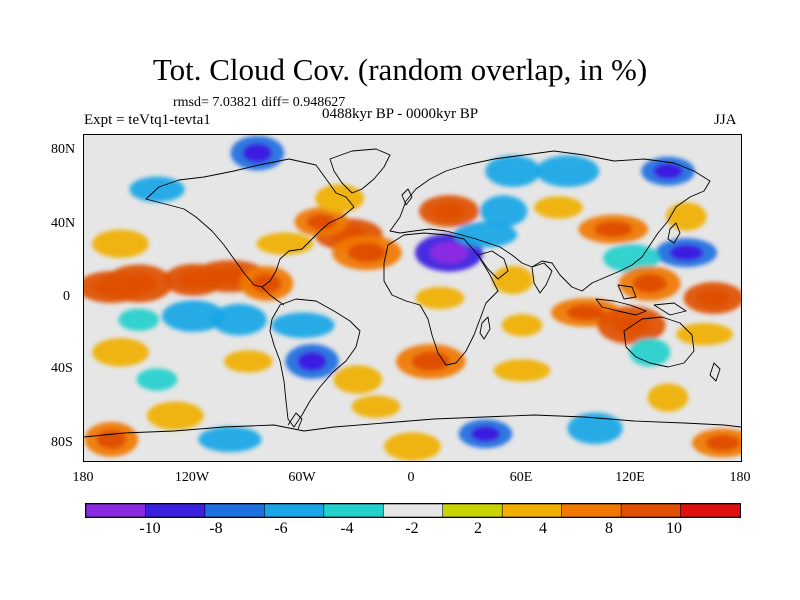 The height and width of the screenshot is (600, 800). I want to click on colorbar-tick-label: 4, so click(543, 528).